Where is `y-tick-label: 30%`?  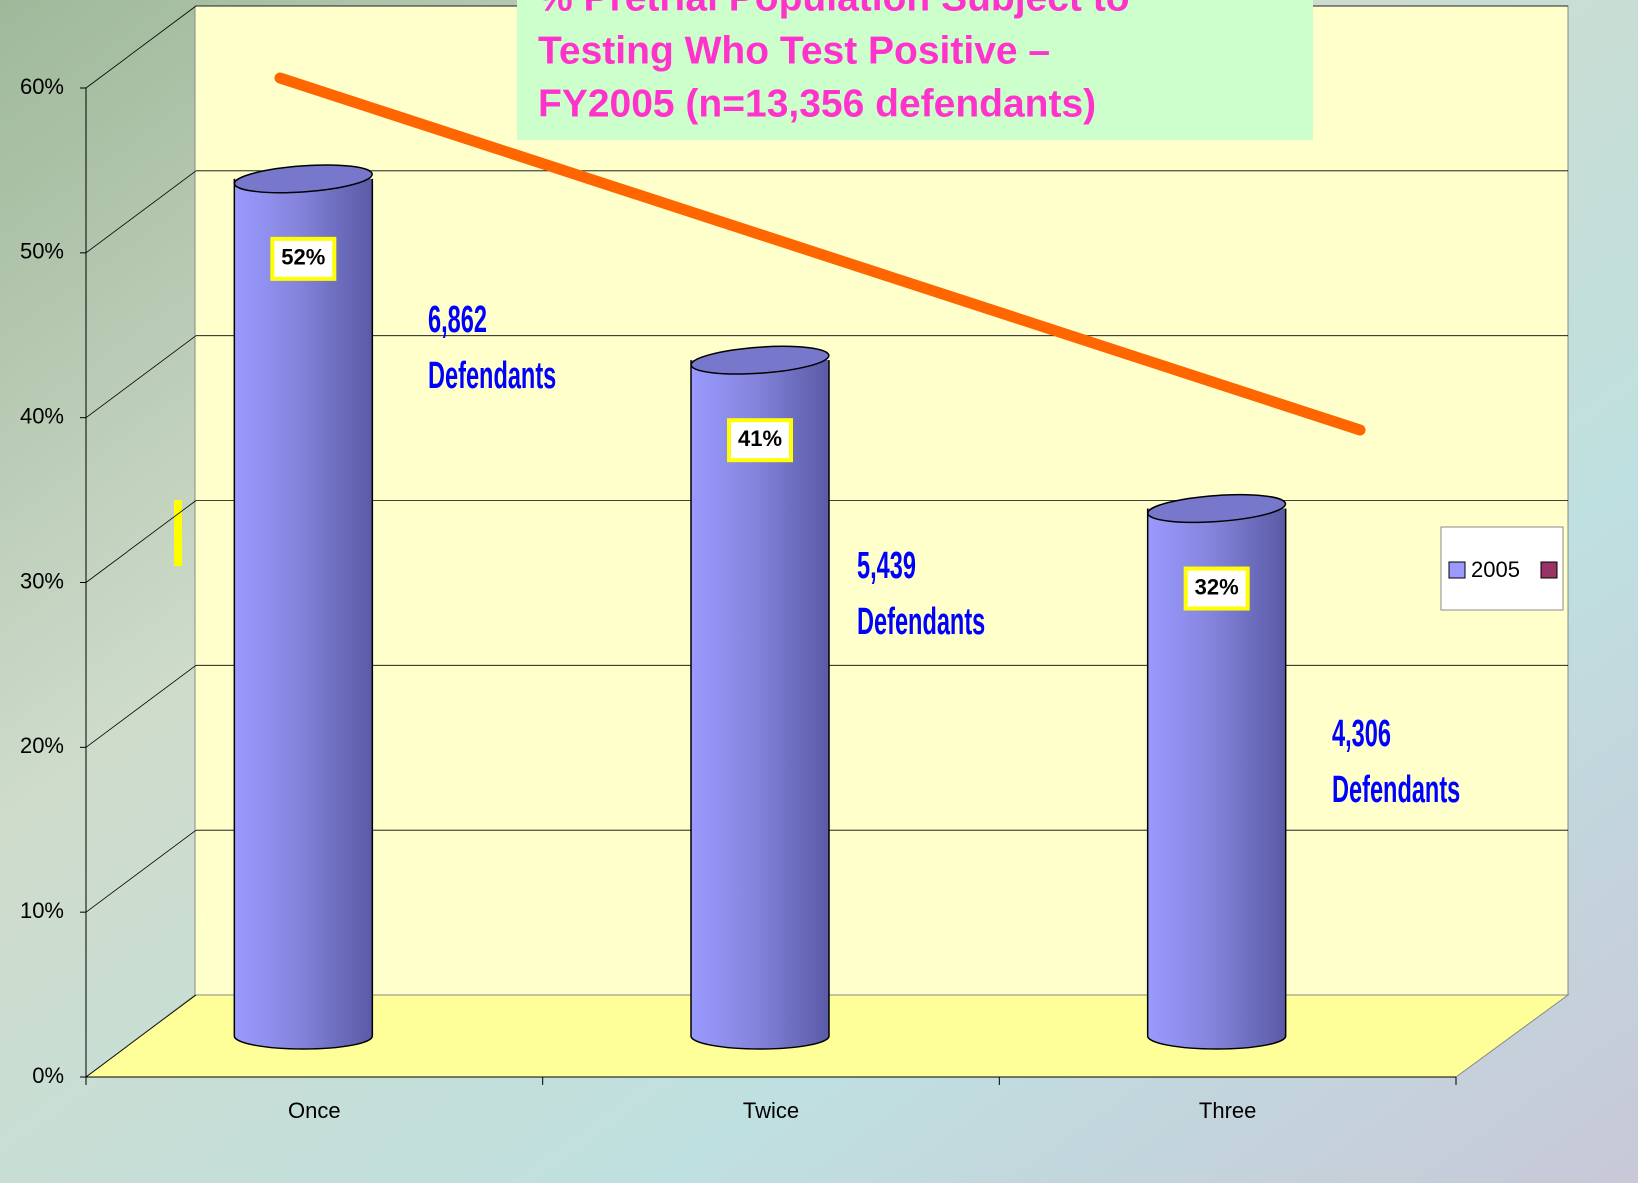
y-tick-label: 30% is located at coordinates (42, 580).